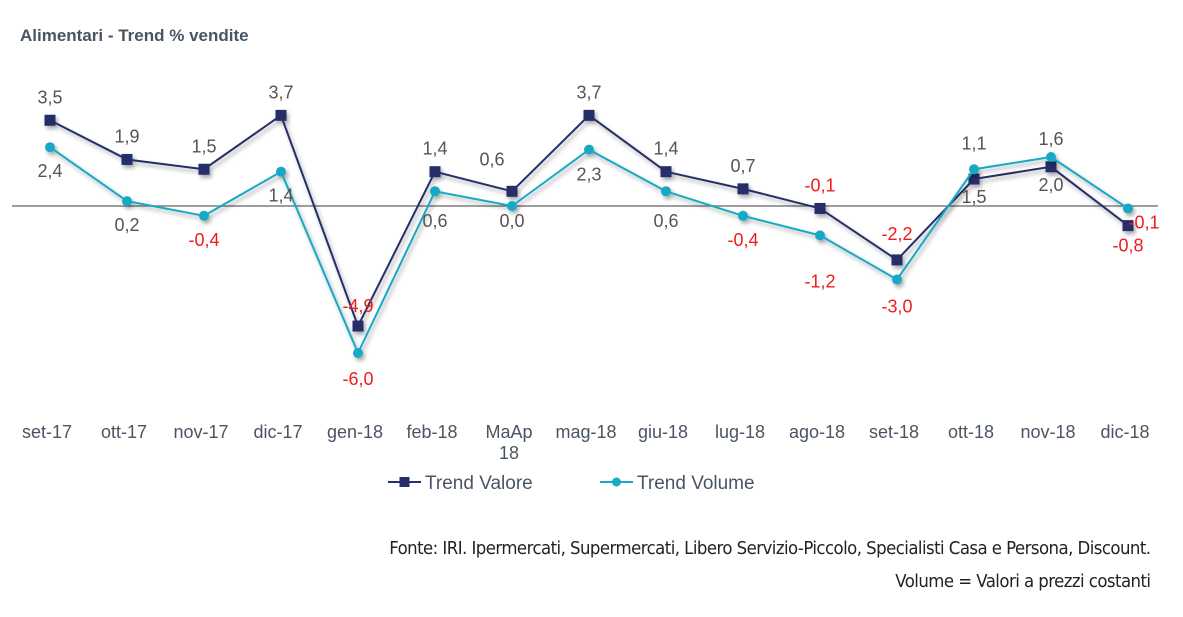  I want to click on x-tick-label: gen-18, so click(355, 432).